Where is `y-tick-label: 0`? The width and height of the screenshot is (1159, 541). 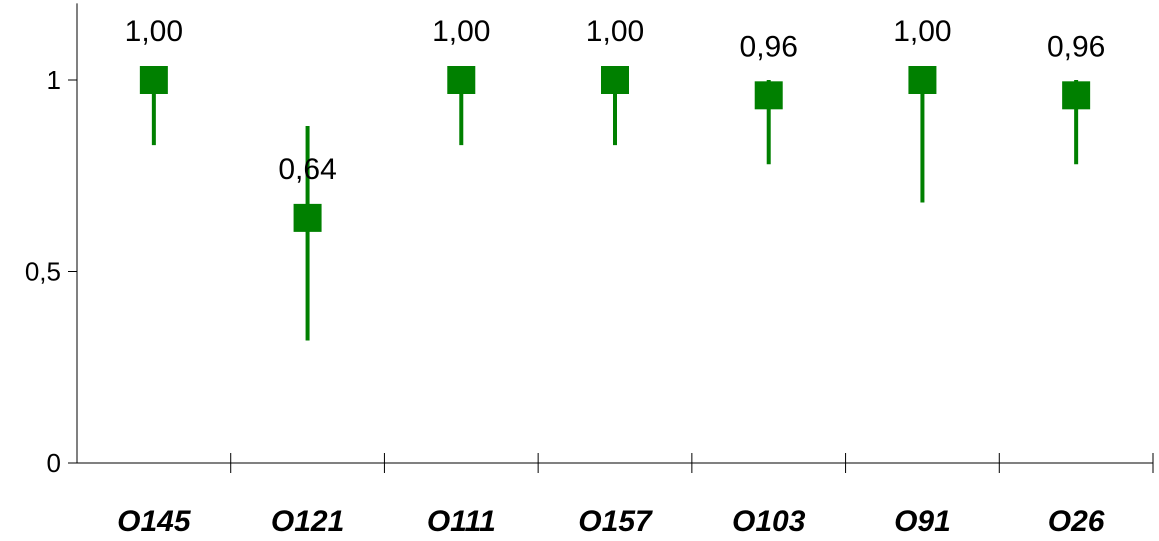 y-tick-label: 0 is located at coordinates (54, 463).